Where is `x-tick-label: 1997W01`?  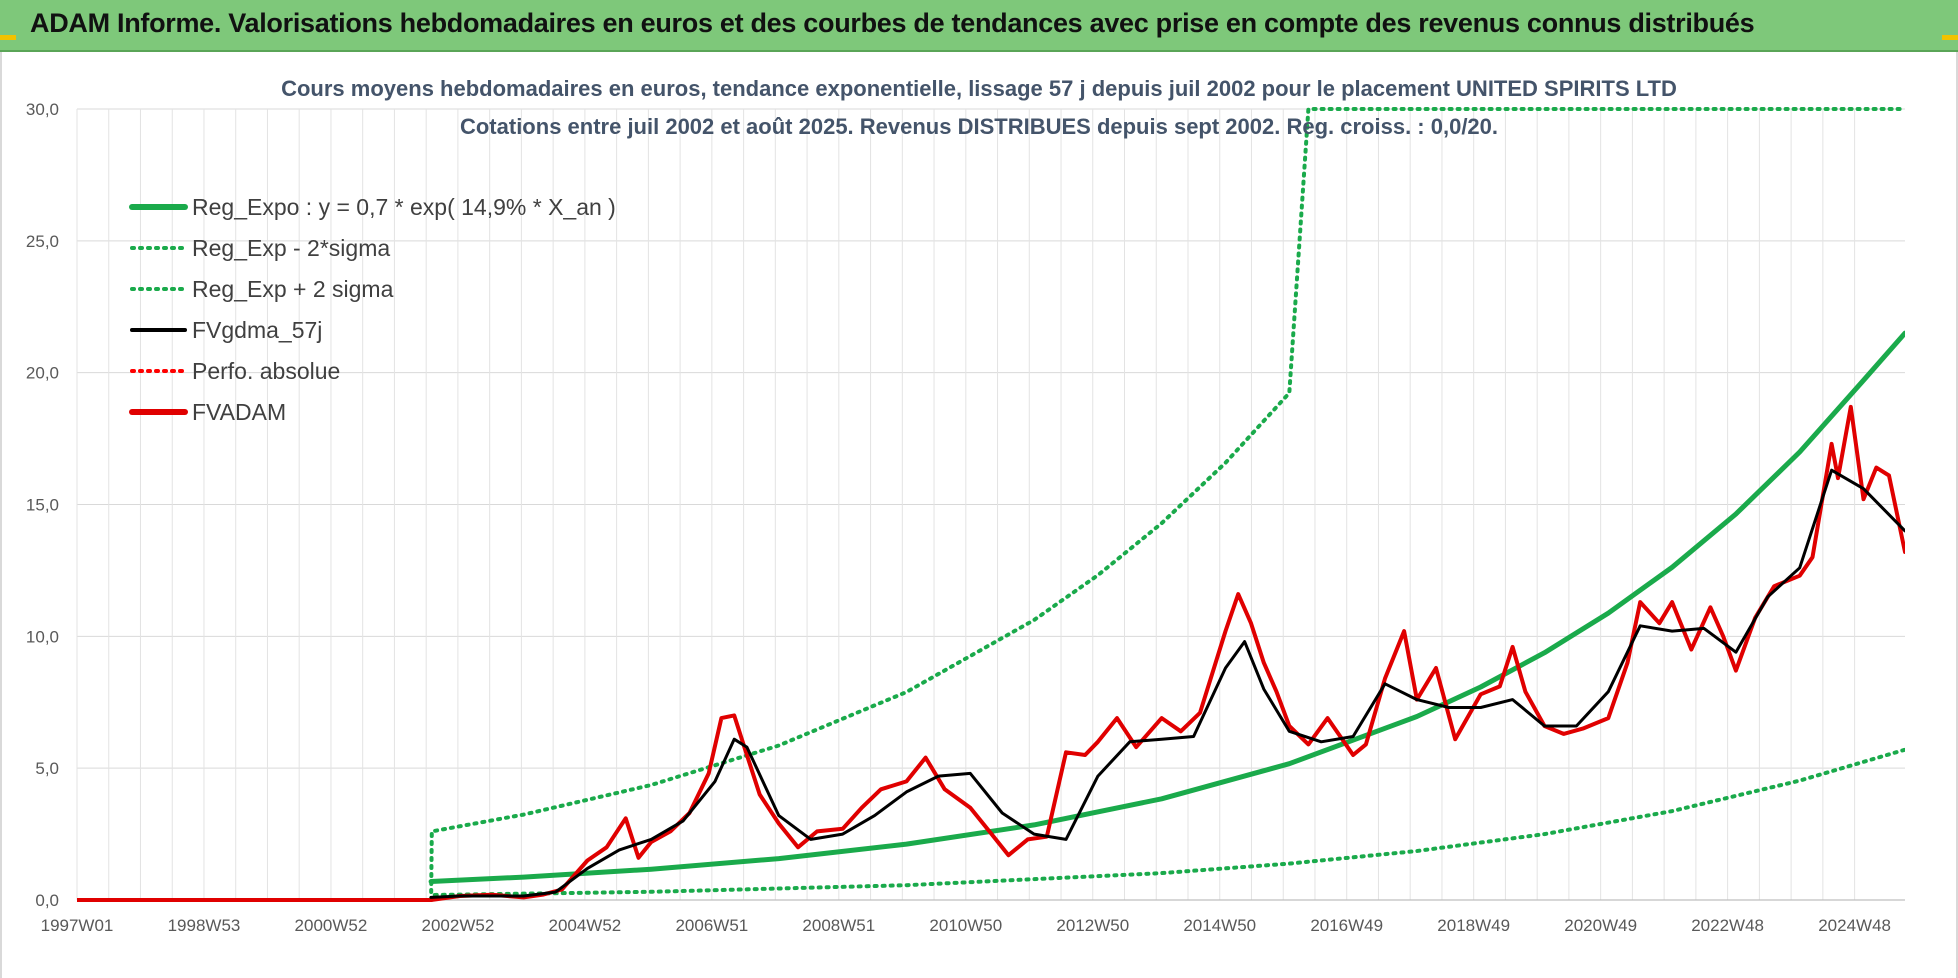 x-tick-label: 1997W01 is located at coordinates (77, 925).